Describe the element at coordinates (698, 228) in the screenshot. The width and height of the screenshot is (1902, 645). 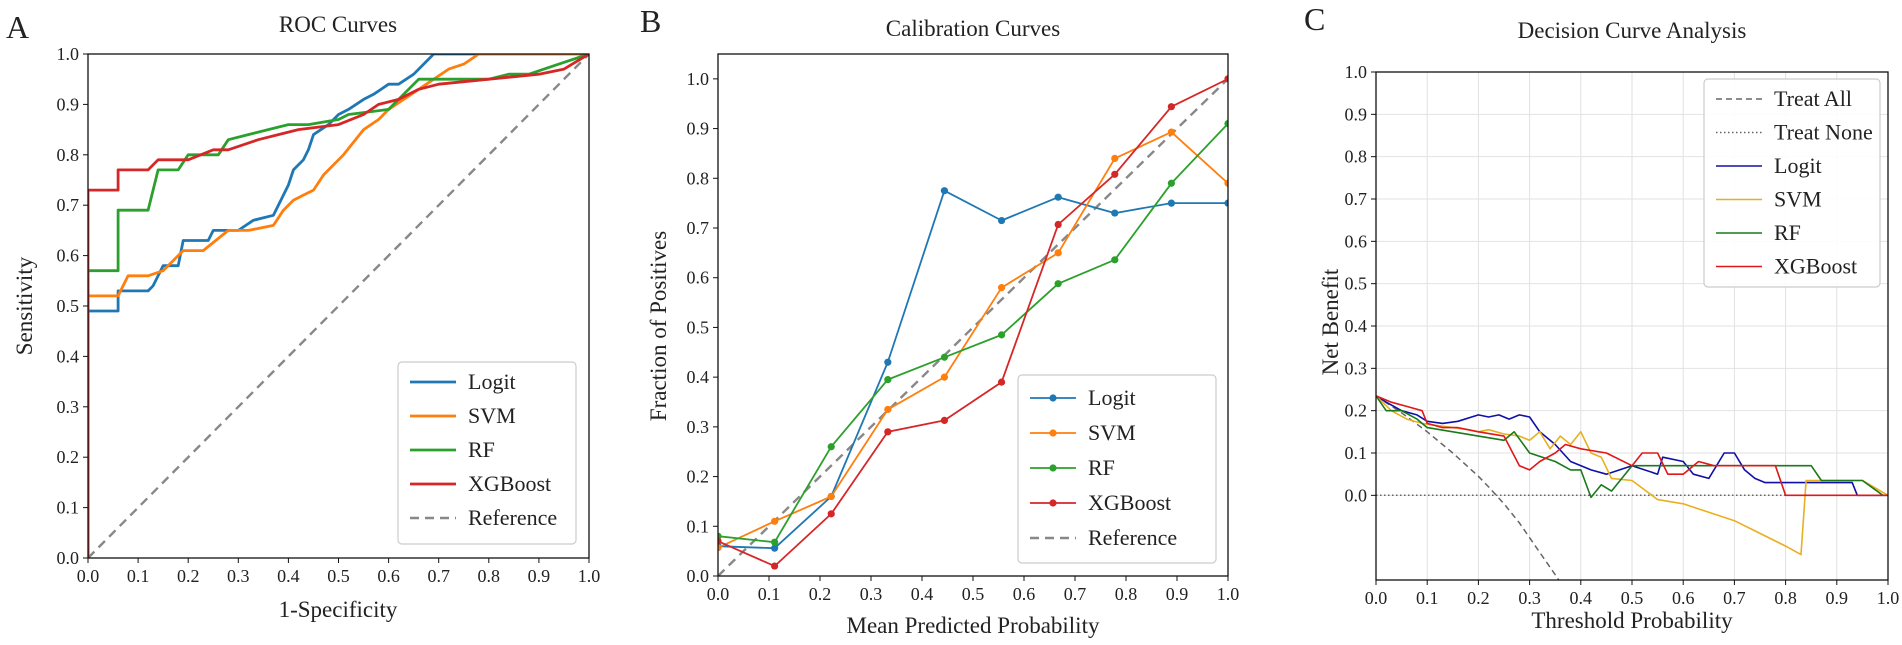
I see `calibration-ytick-label: 0.7` at that location.